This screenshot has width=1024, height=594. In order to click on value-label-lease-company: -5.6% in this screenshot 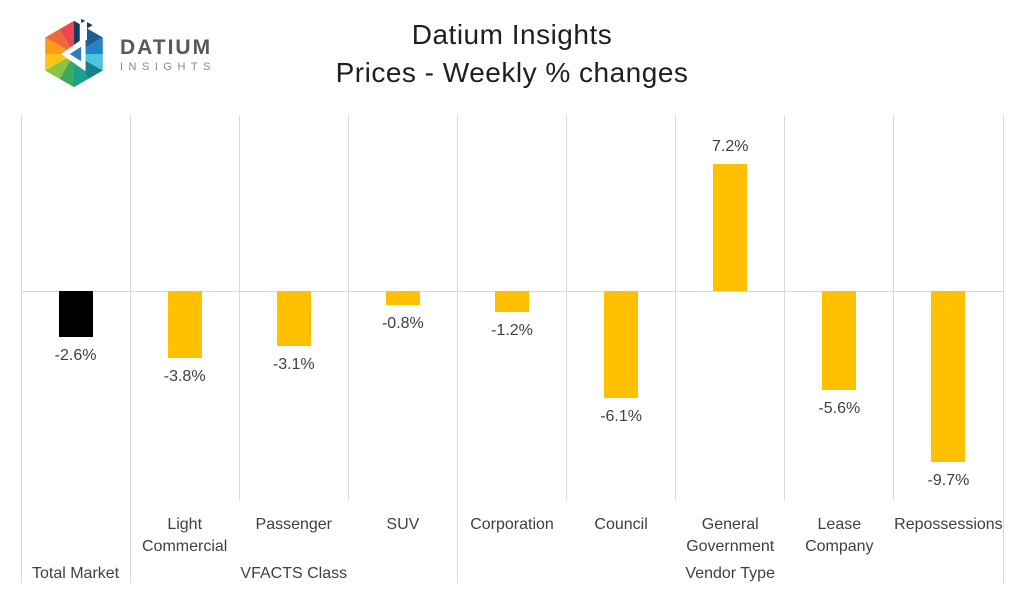, I will do `click(839, 408)`.